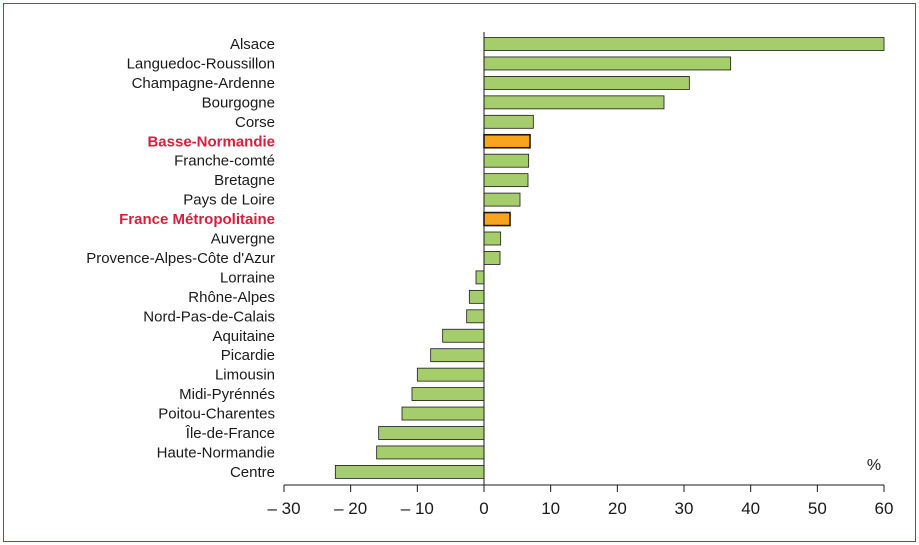  What do you see at coordinates (430, 452) in the screenshot?
I see `bar-haute-normandie` at bounding box center [430, 452].